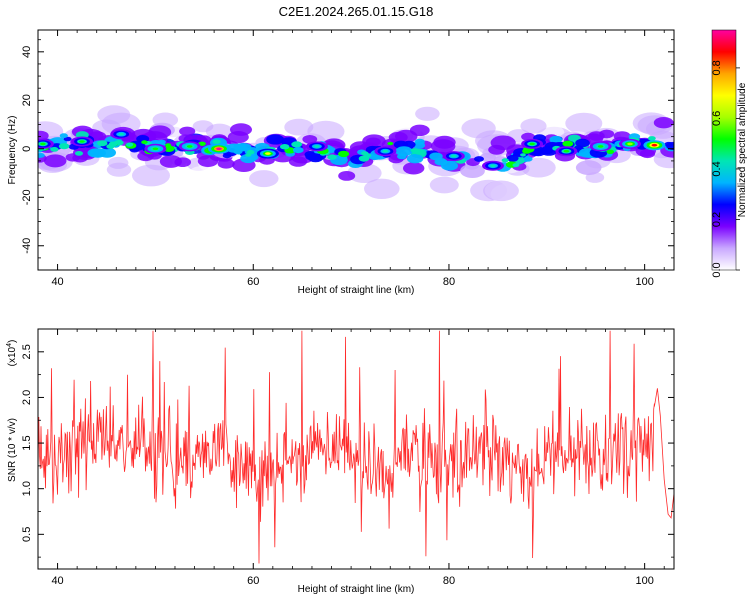 This screenshot has height=600, width=750. Describe the element at coordinates (717, 118) in the screenshot. I see `colorbar-tick-label: 0.6` at that location.